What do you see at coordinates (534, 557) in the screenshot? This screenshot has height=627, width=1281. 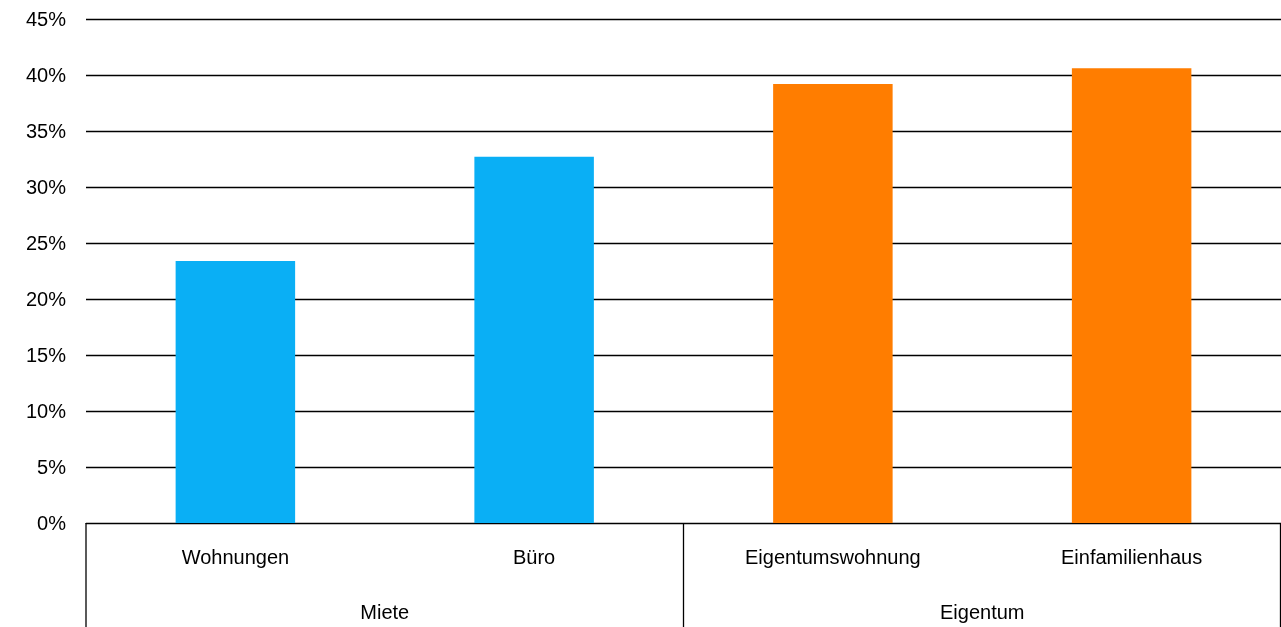 I see `x-tick-label: Büro` at bounding box center [534, 557].